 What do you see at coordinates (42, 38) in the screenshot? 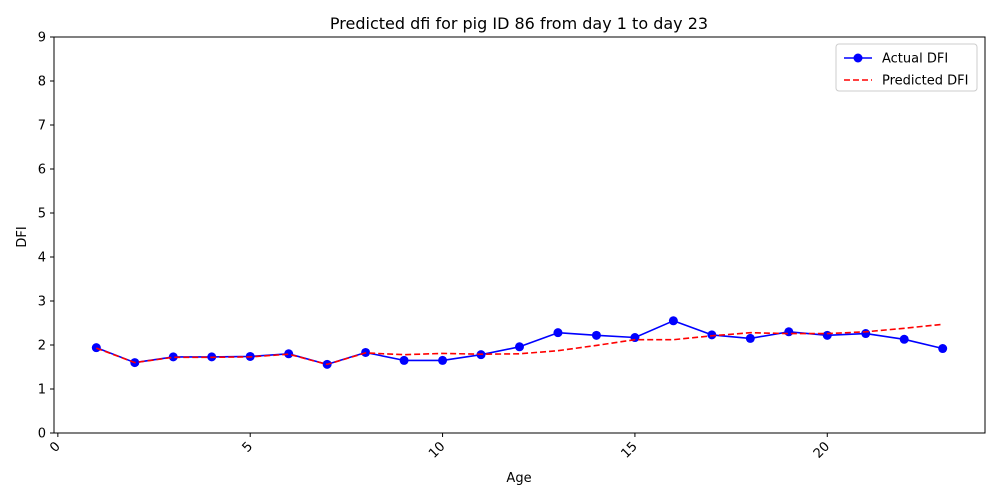
I see `y-tick-label-9: 9` at bounding box center [42, 38].